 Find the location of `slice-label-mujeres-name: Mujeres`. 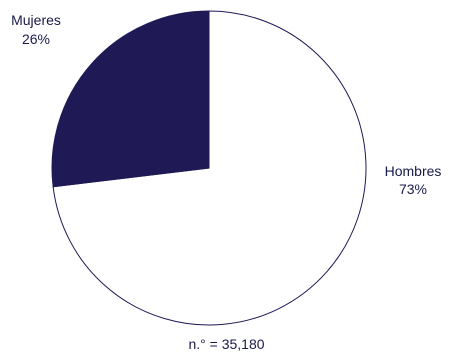

slice-label-mujeres-name: Mujeres is located at coordinates (36, 20).